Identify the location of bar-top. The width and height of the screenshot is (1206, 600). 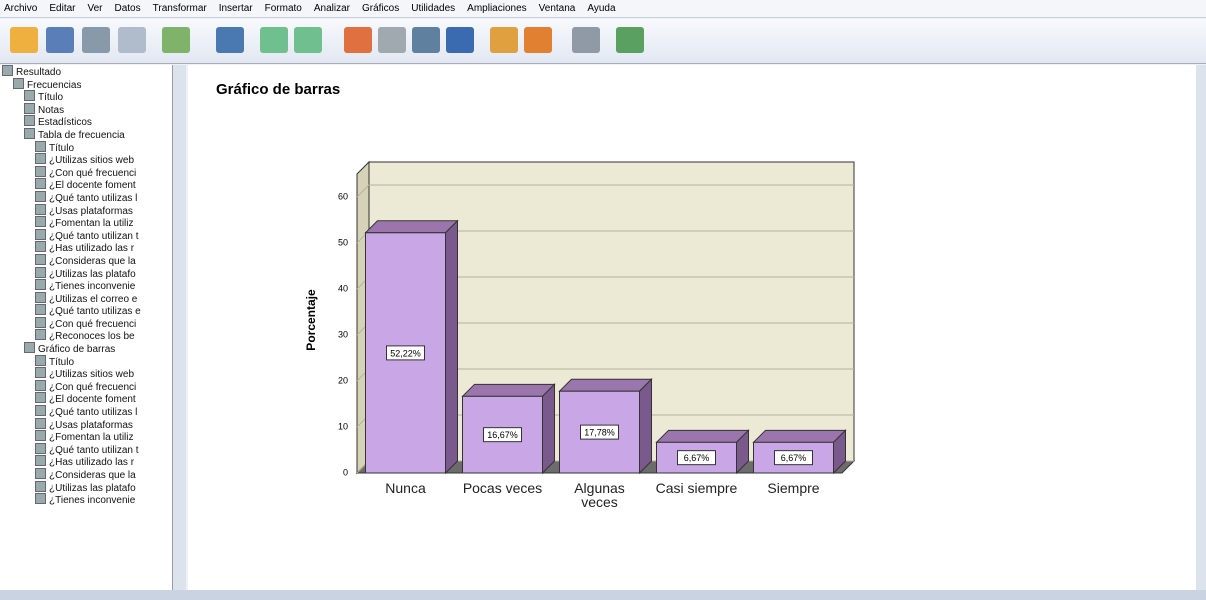
(605, 385).